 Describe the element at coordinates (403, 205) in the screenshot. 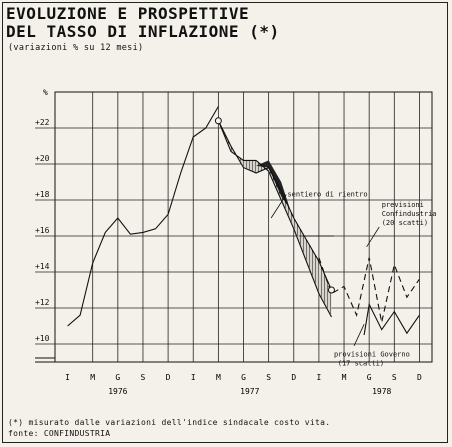

I see `annotation-label: previsioni` at that location.